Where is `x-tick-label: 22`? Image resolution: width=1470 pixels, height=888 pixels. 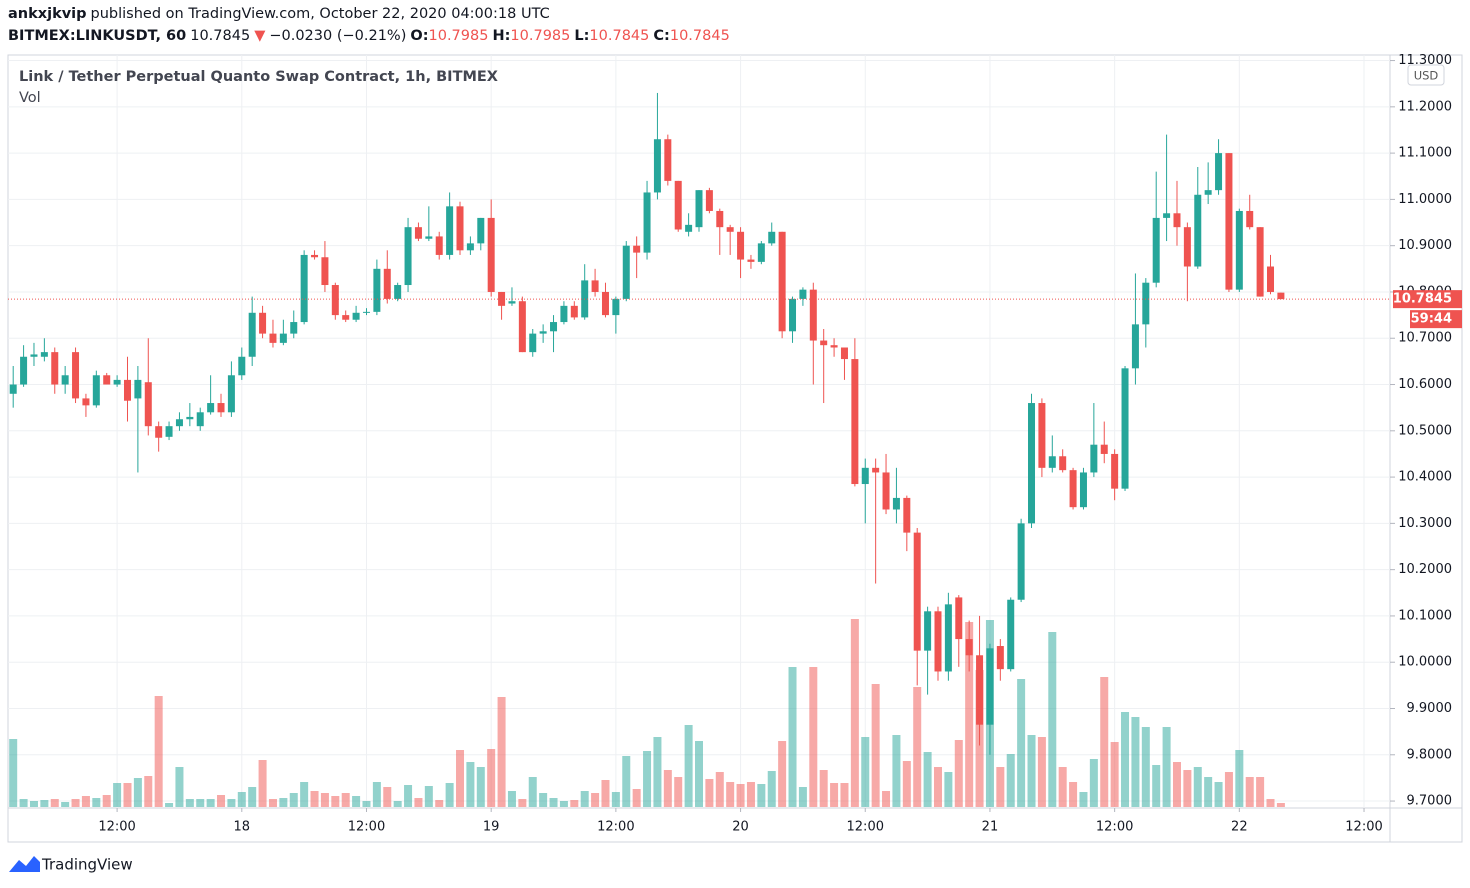
x-tick-label: 22 is located at coordinates (1239, 827).